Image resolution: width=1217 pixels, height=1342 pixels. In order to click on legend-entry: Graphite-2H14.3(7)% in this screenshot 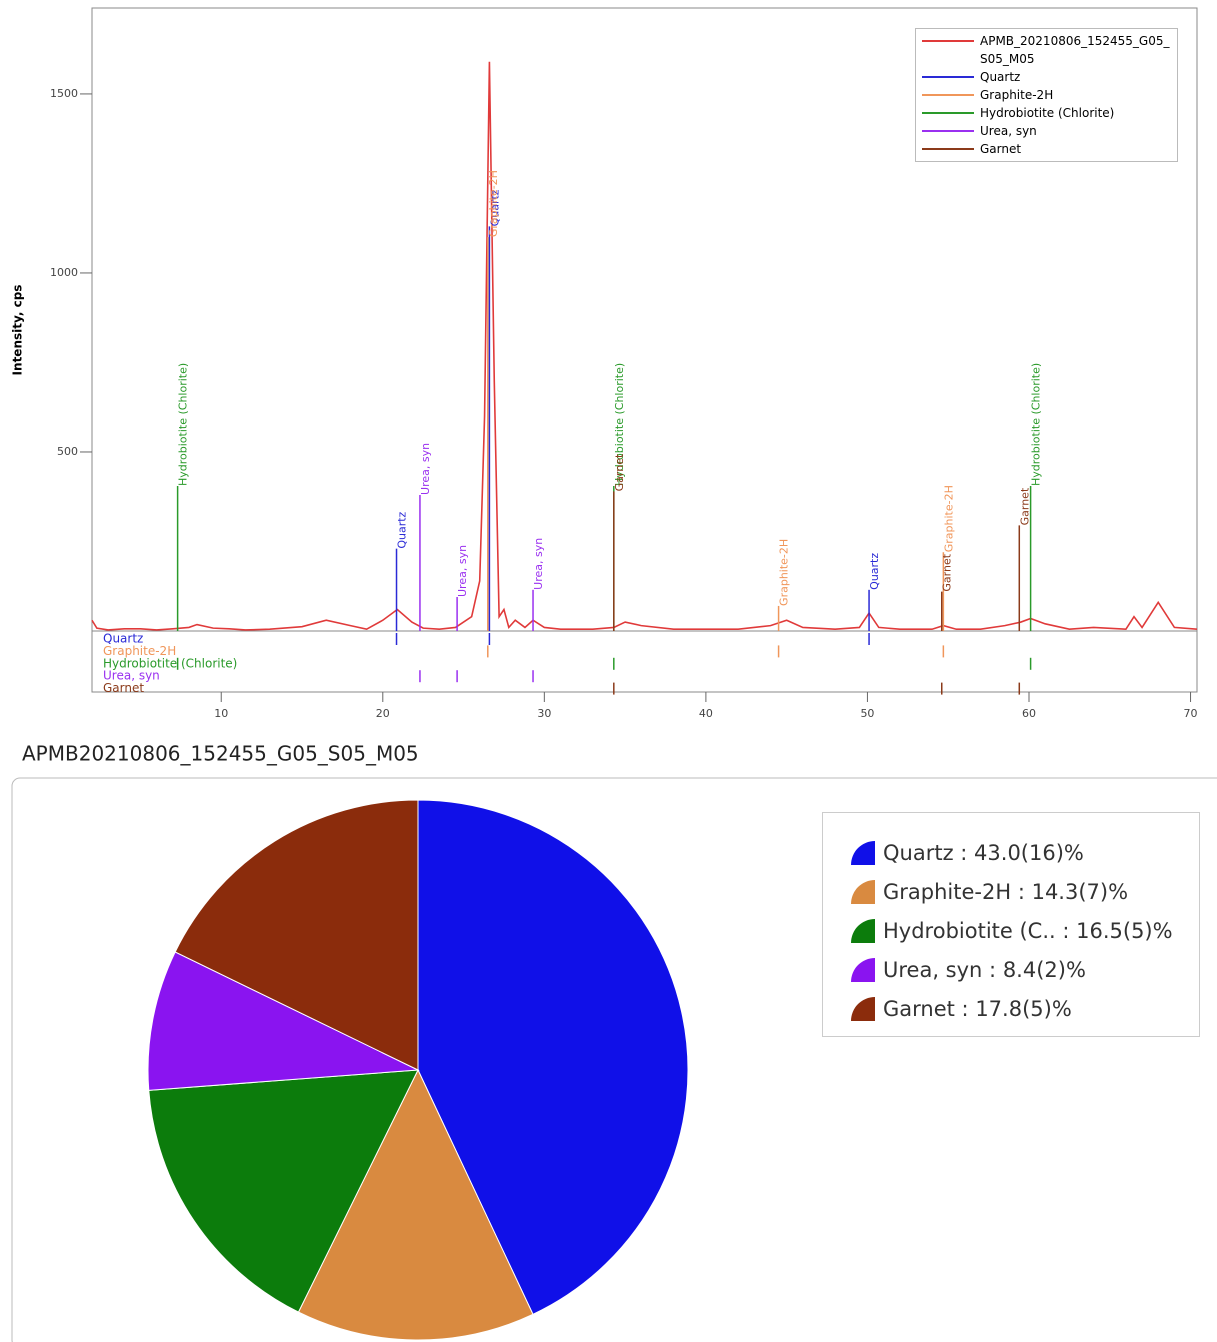, I will do `click(1011, 891)`.